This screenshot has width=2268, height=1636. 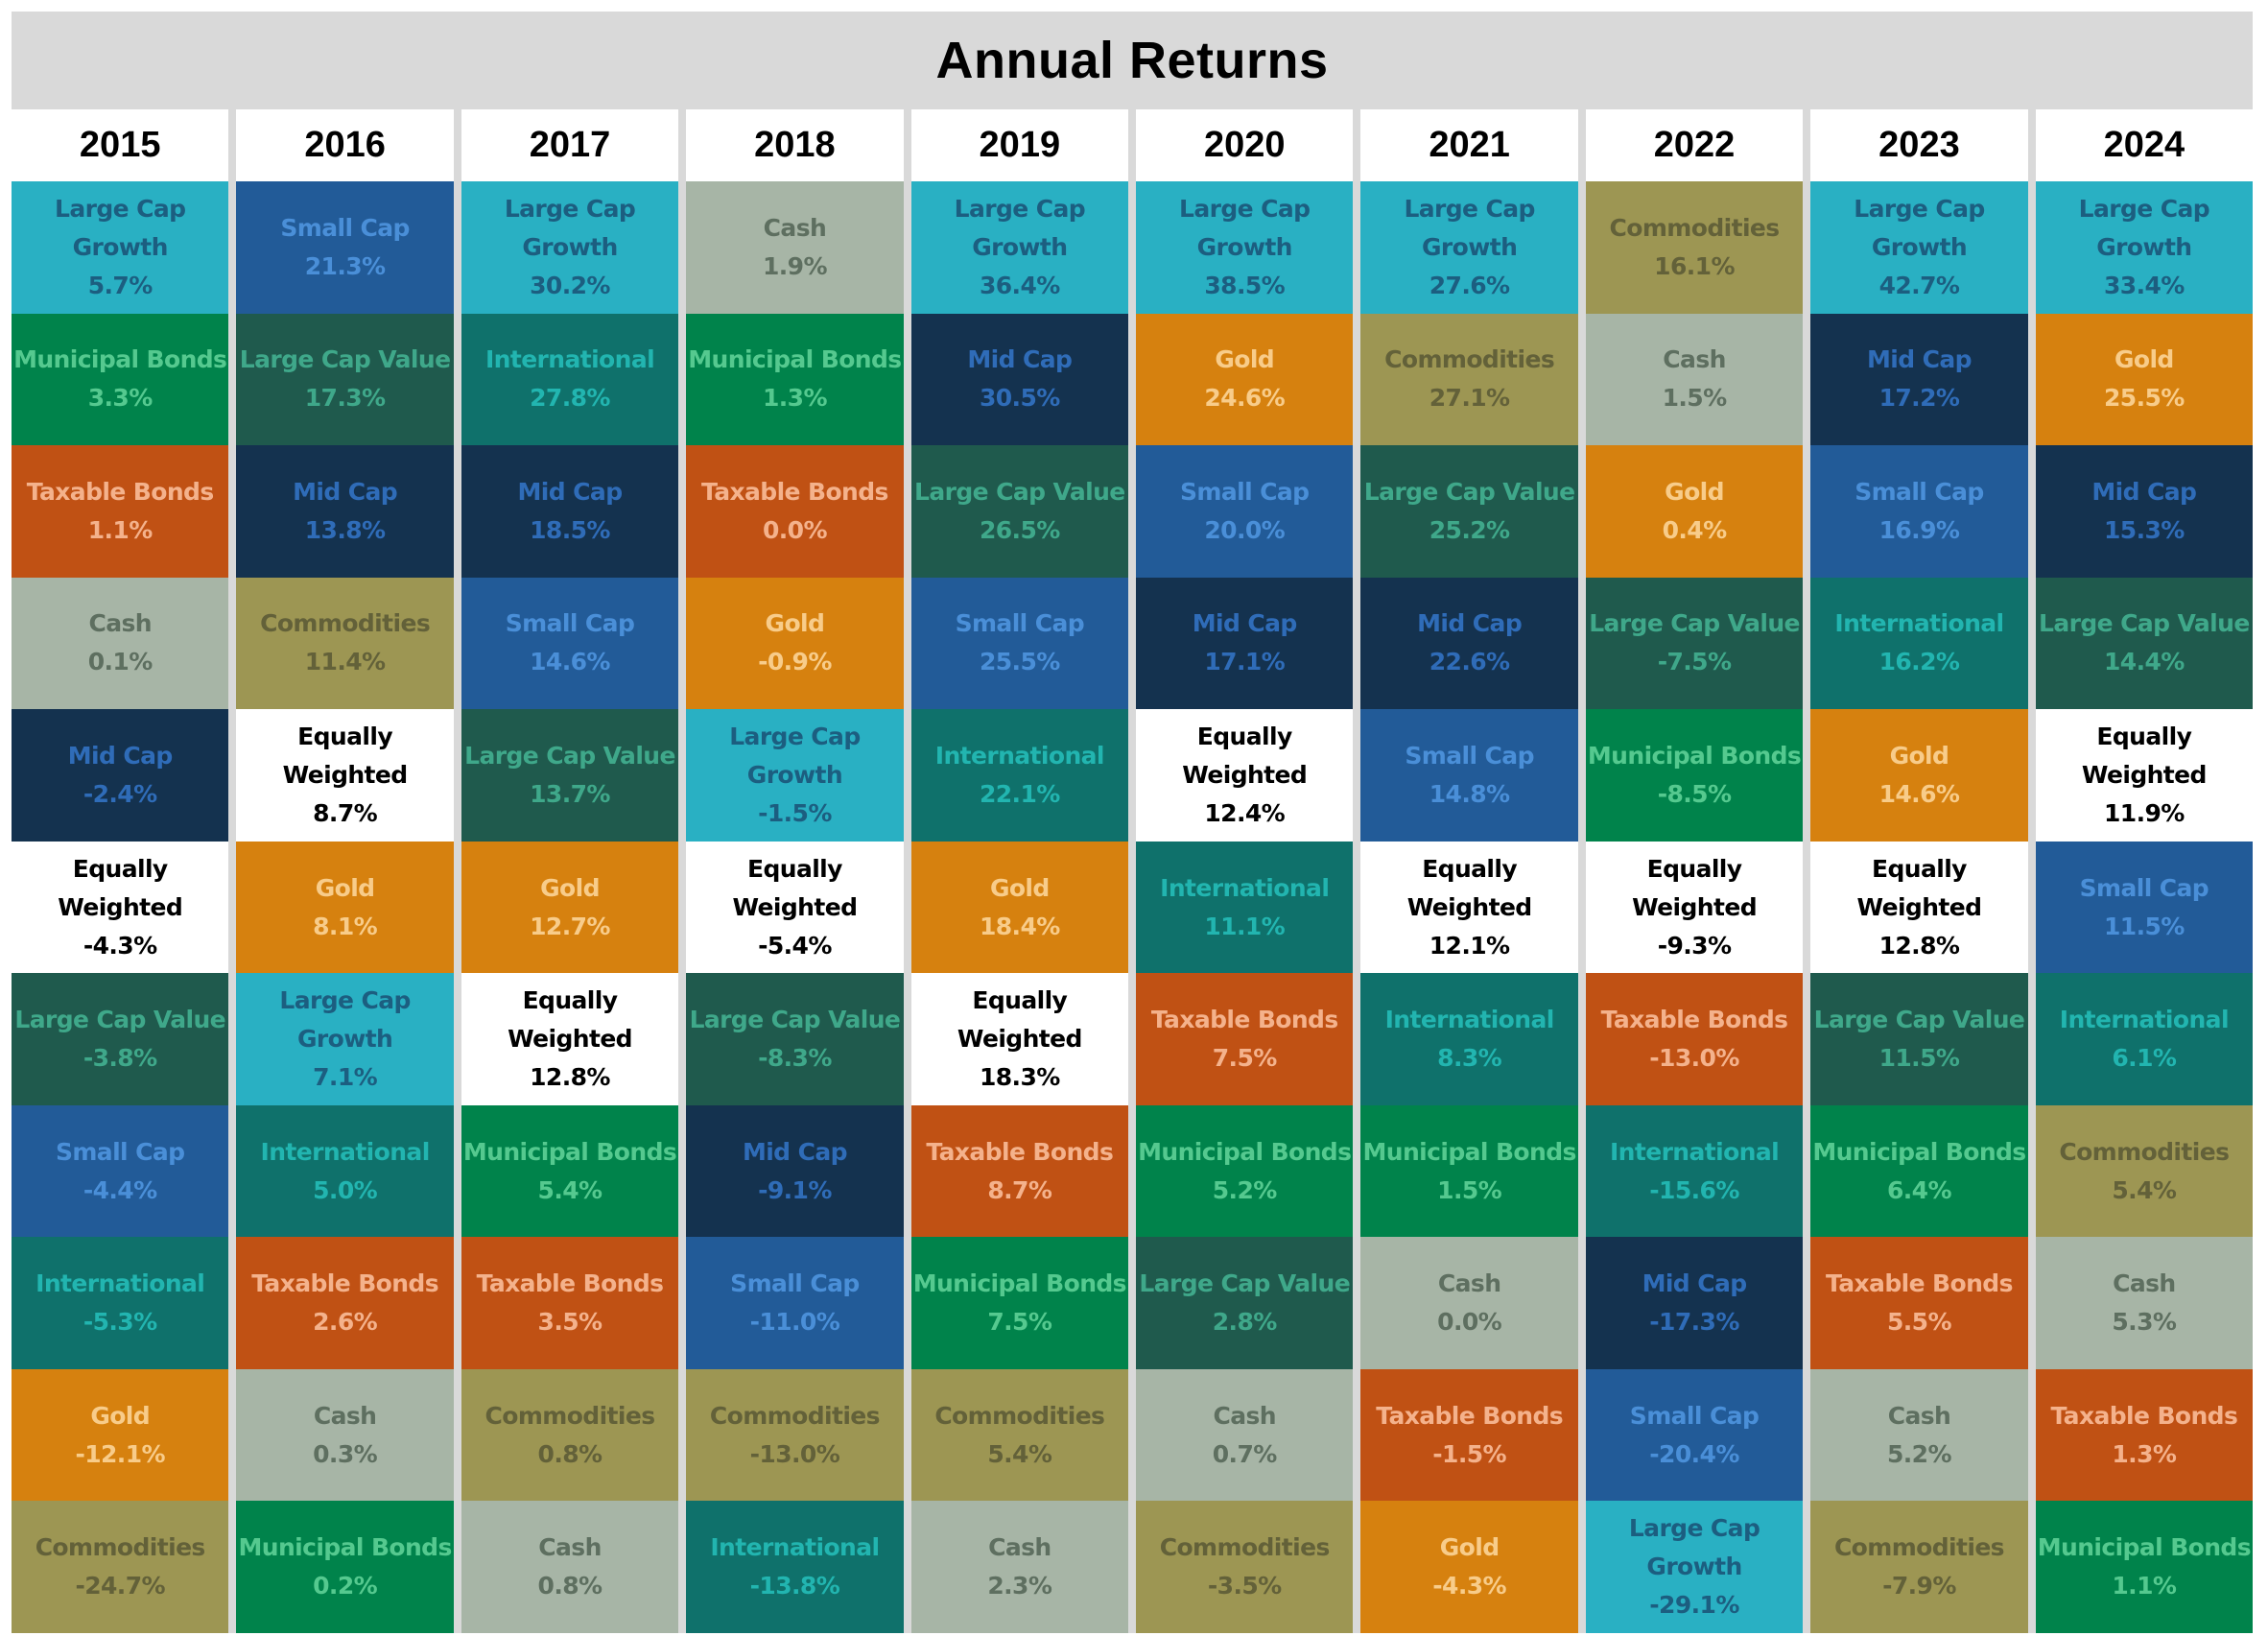 What do you see at coordinates (1919, 1058) in the screenshot?
I see `return-value: 11.5%` at bounding box center [1919, 1058].